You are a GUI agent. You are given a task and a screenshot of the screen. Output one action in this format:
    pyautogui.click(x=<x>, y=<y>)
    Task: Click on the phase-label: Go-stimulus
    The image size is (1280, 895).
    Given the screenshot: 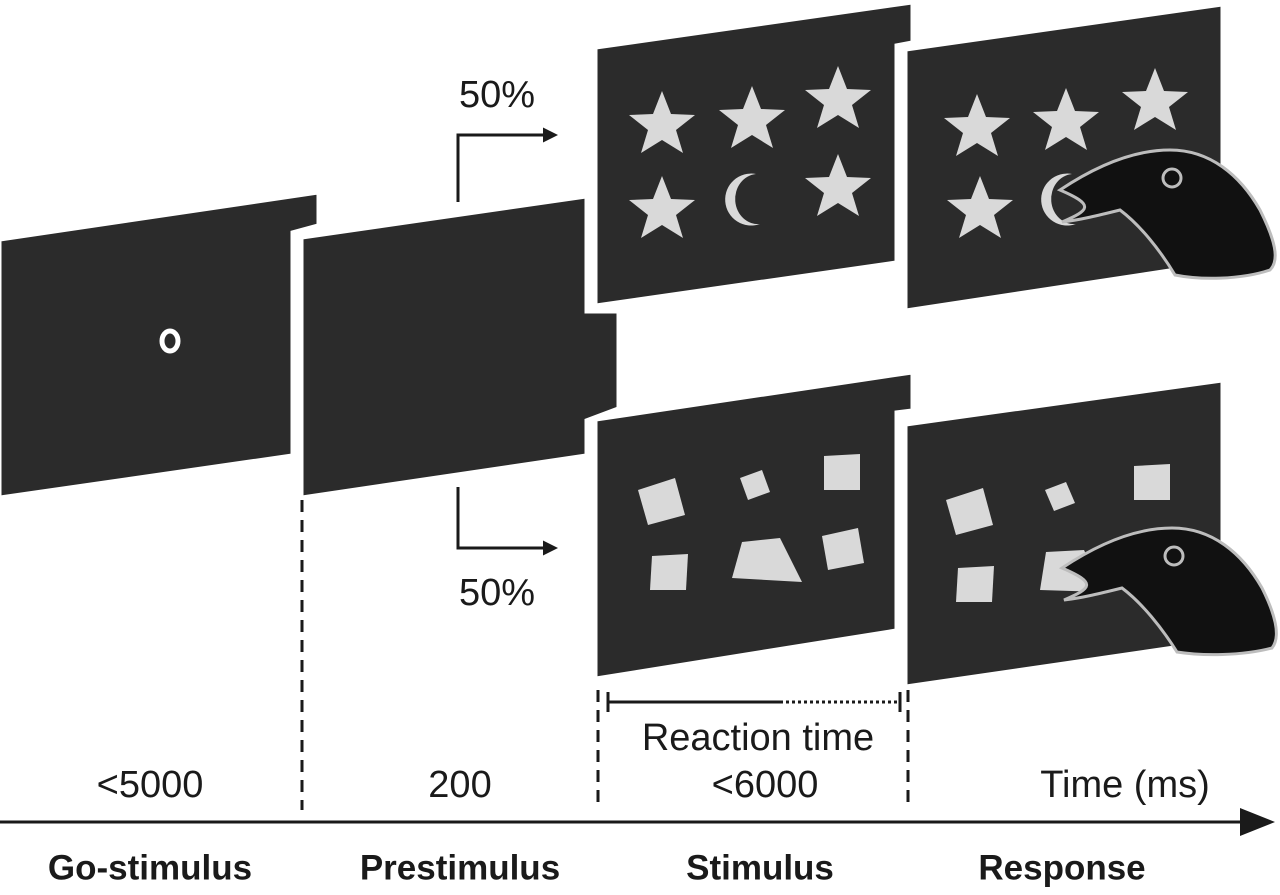 What is the action you would take?
    pyautogui.click(x=150, y=867)
    